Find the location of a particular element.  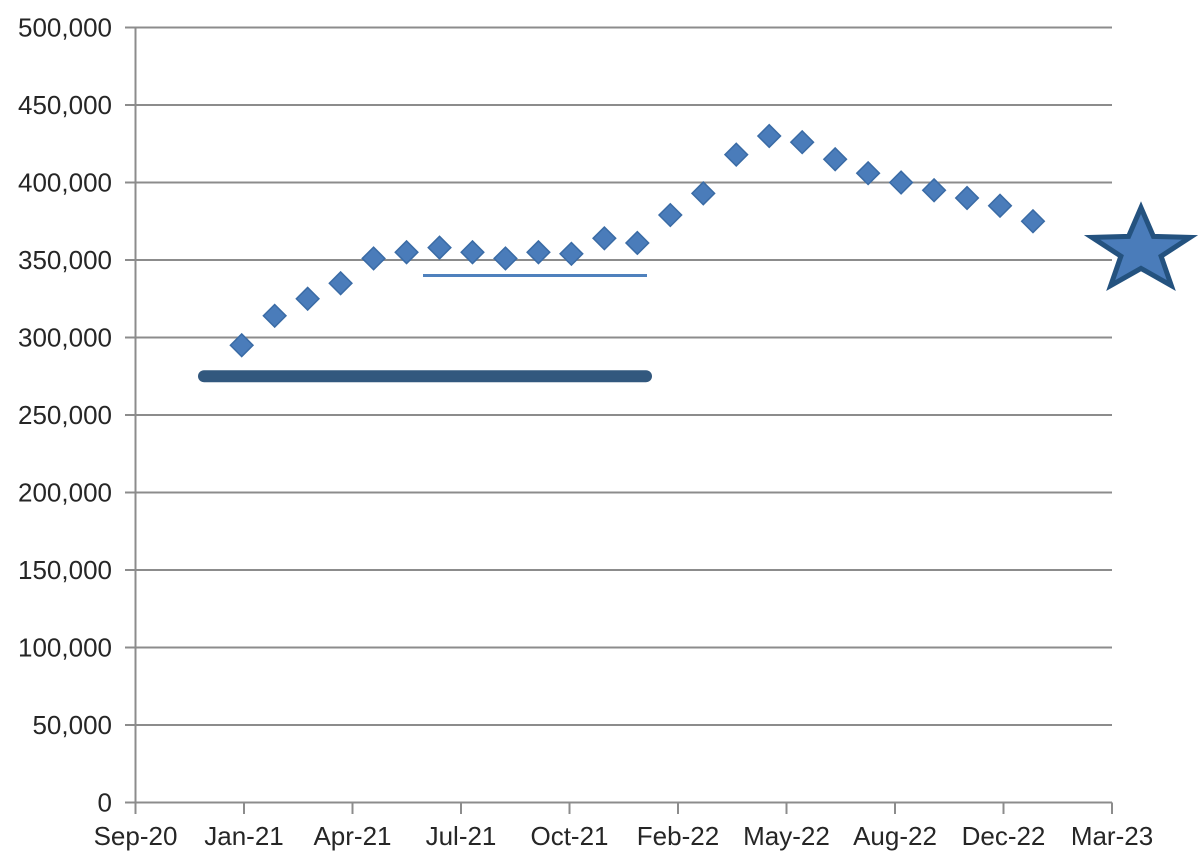

y-axis-tick-label: 500,000 is located at coordinates (65, 28).